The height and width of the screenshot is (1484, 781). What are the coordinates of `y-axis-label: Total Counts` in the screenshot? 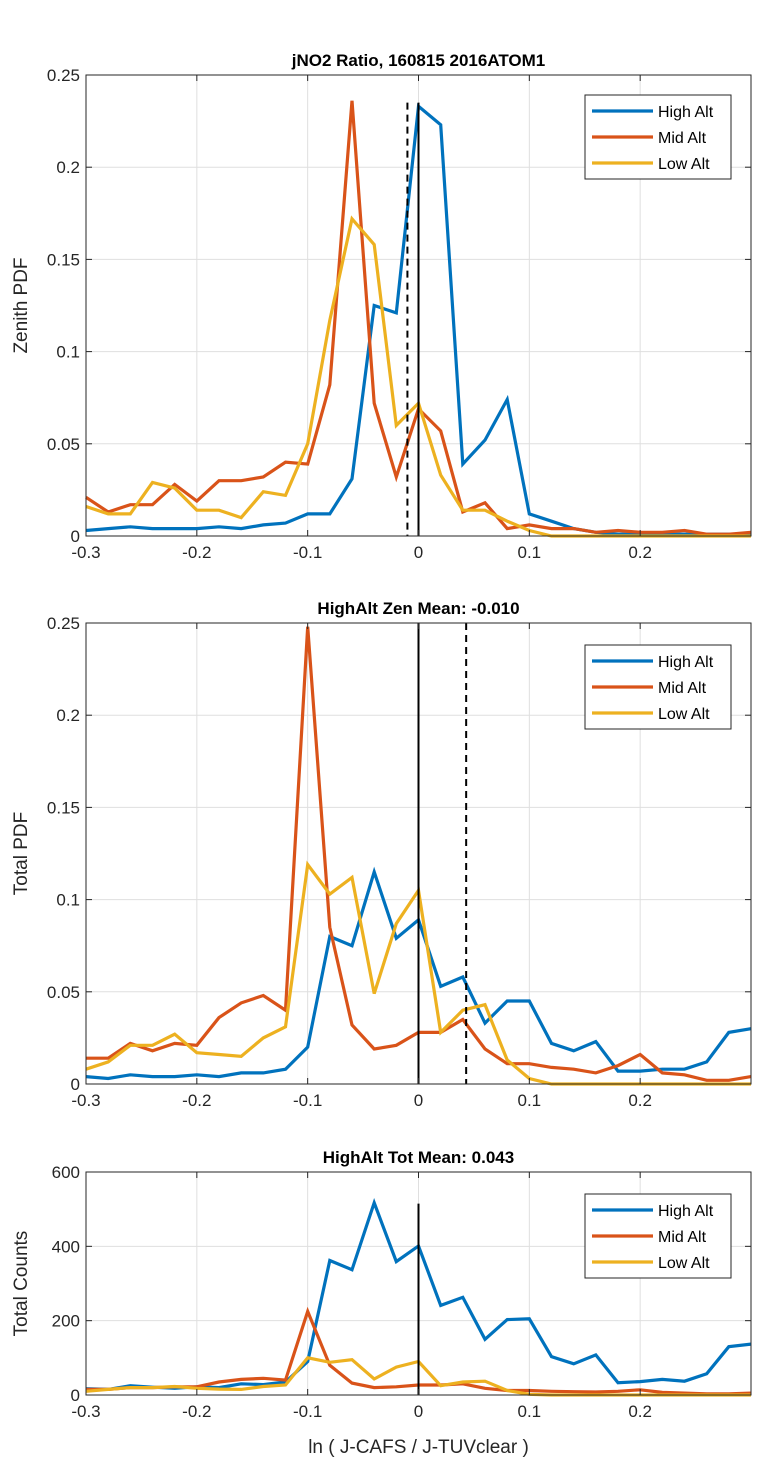 It's located at (21, 1284).